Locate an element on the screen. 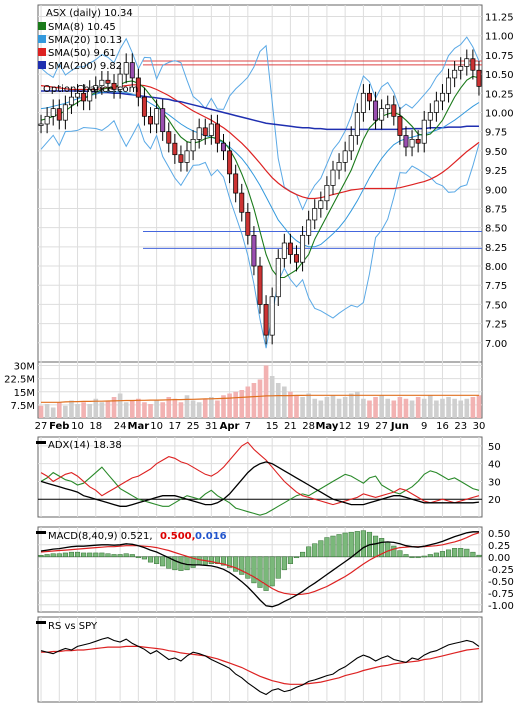 The image size is (526, 710). macd-histogram-value: 0.016 is located at coordinates (211, 536).